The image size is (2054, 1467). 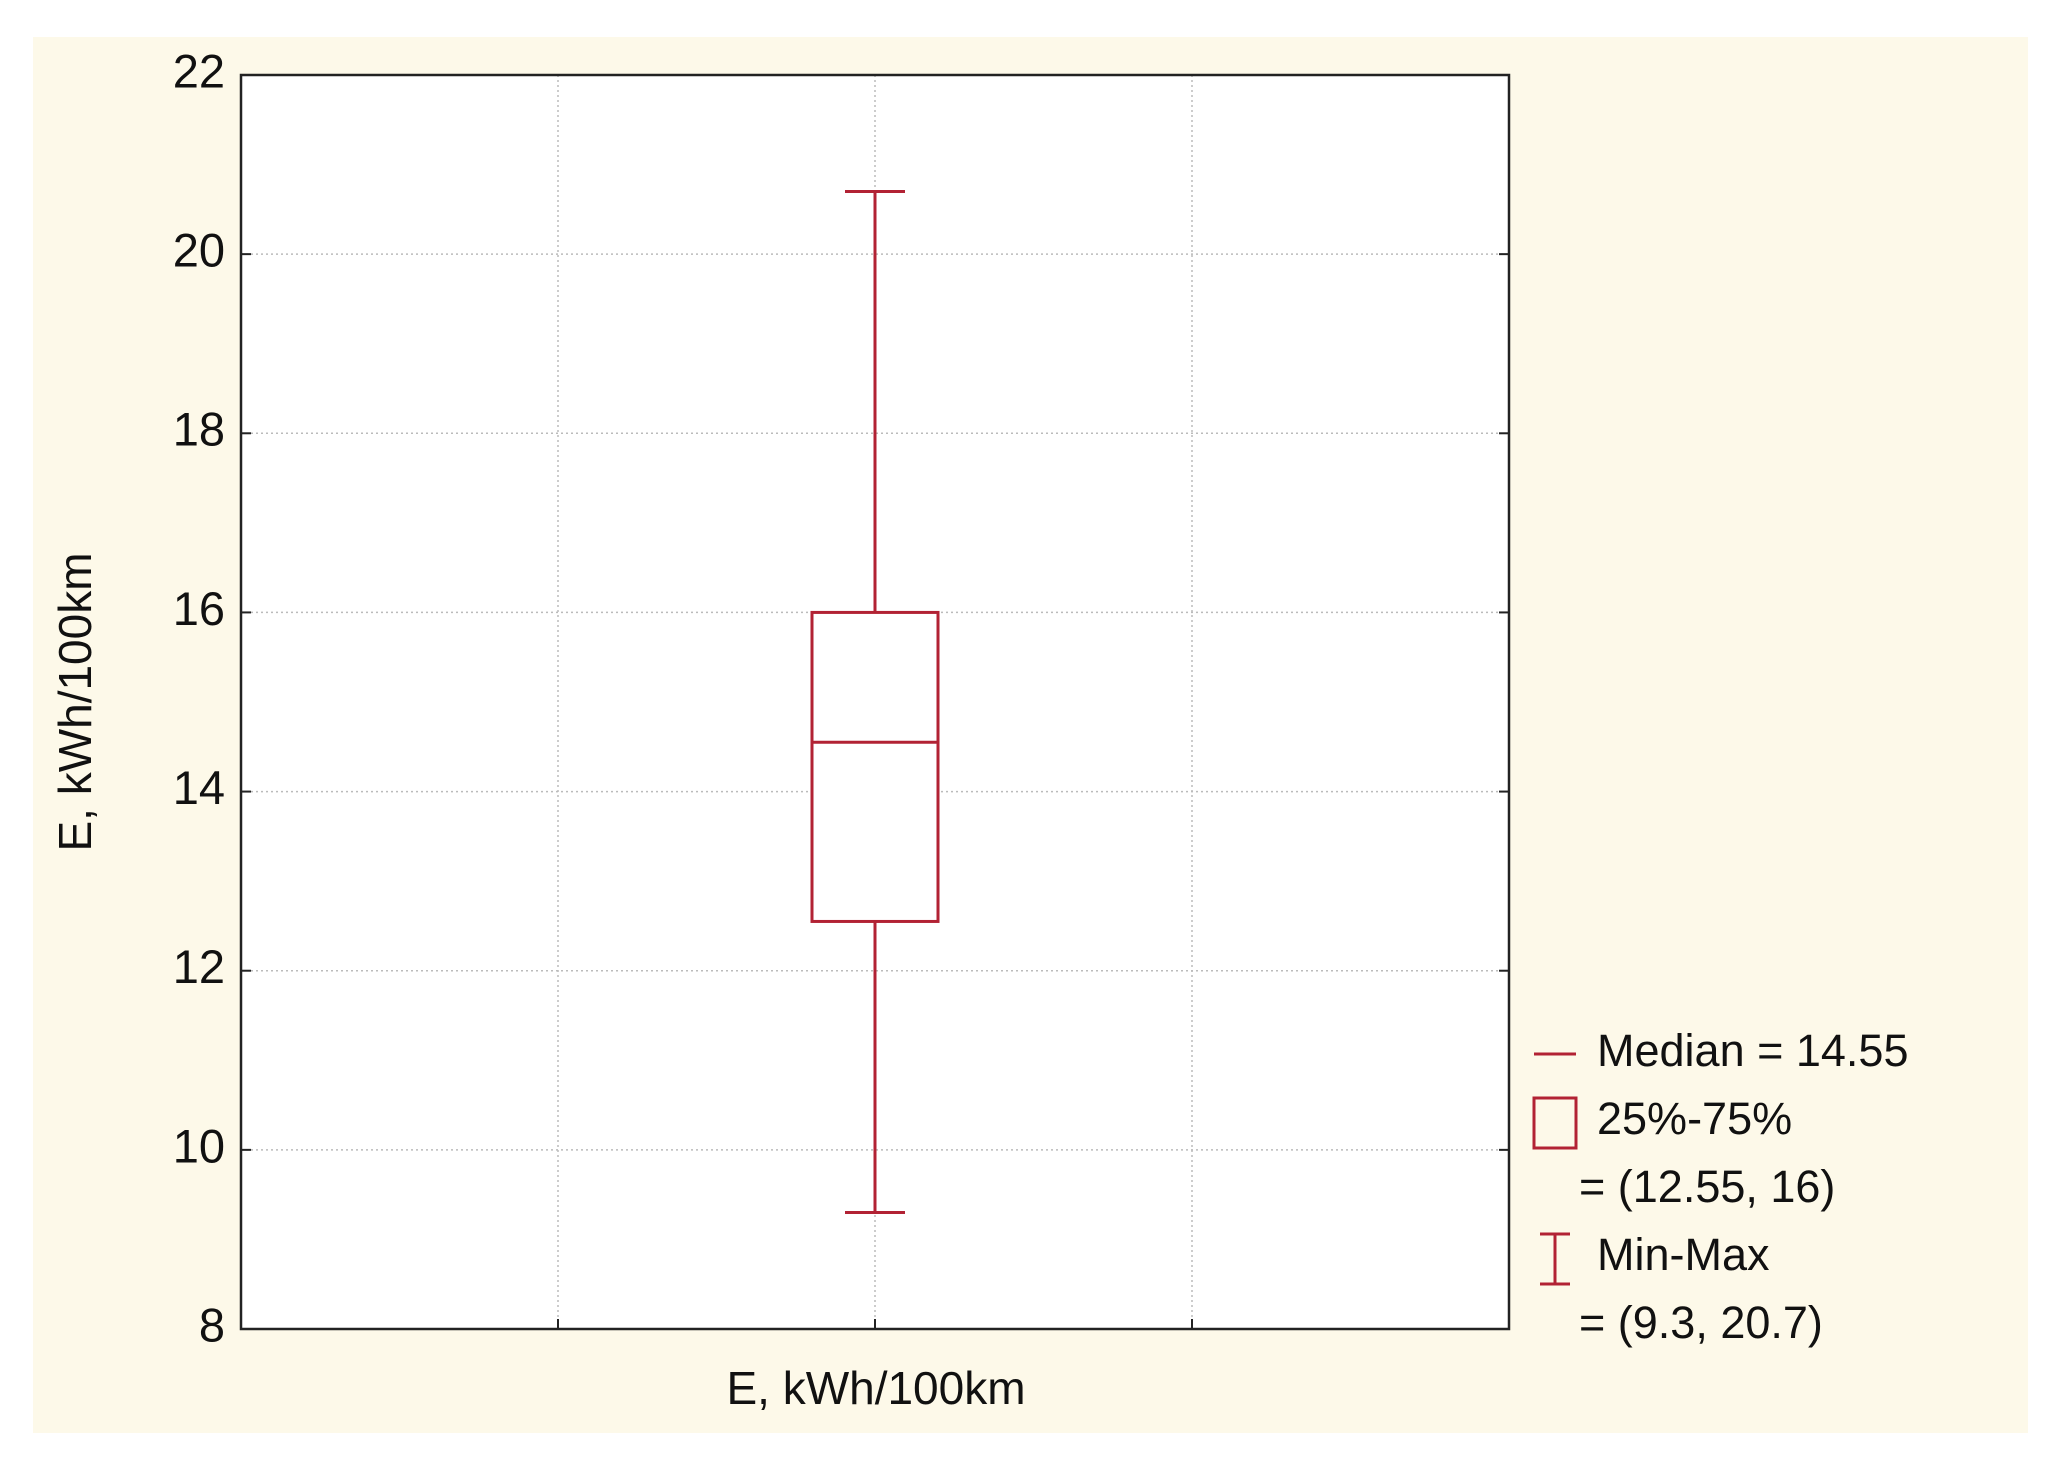 I want to click on y-tick-label: 12, so click(x=199, y=966).